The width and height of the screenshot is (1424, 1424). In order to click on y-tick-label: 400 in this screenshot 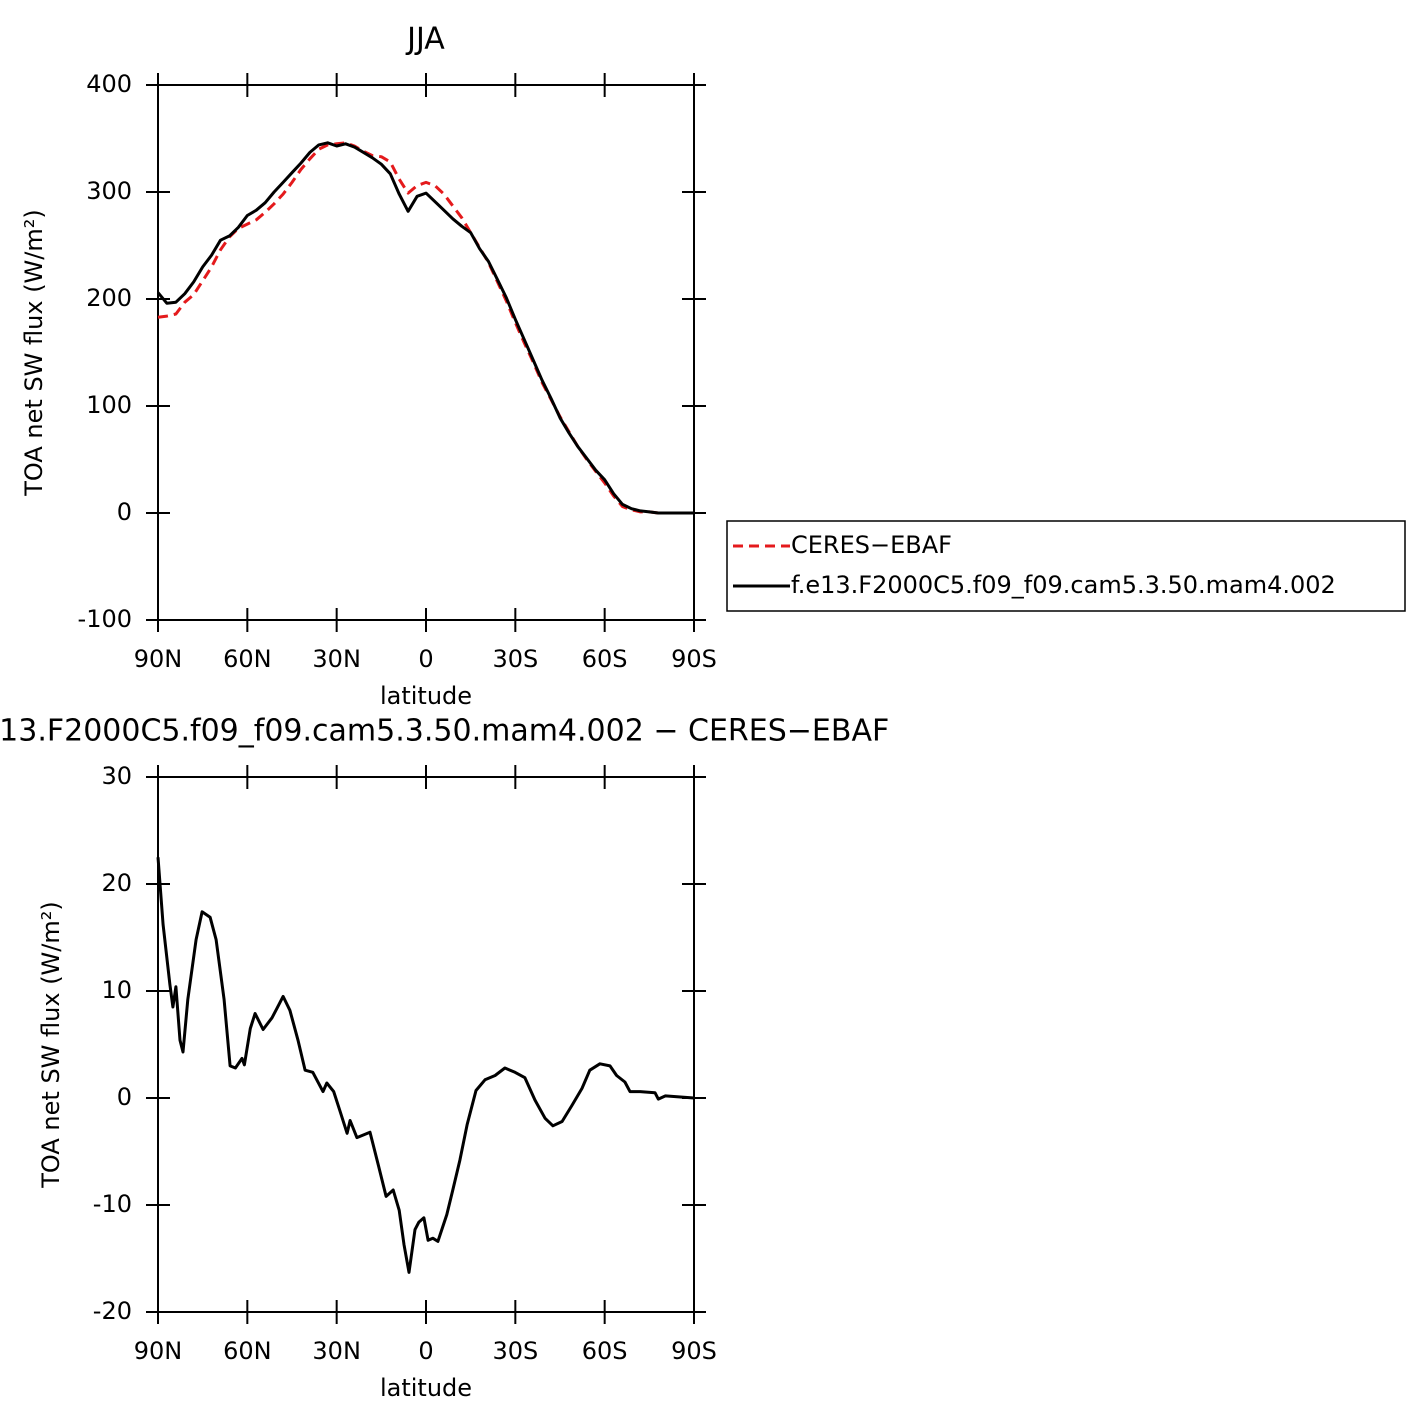, I will do `click(109, 84)`.